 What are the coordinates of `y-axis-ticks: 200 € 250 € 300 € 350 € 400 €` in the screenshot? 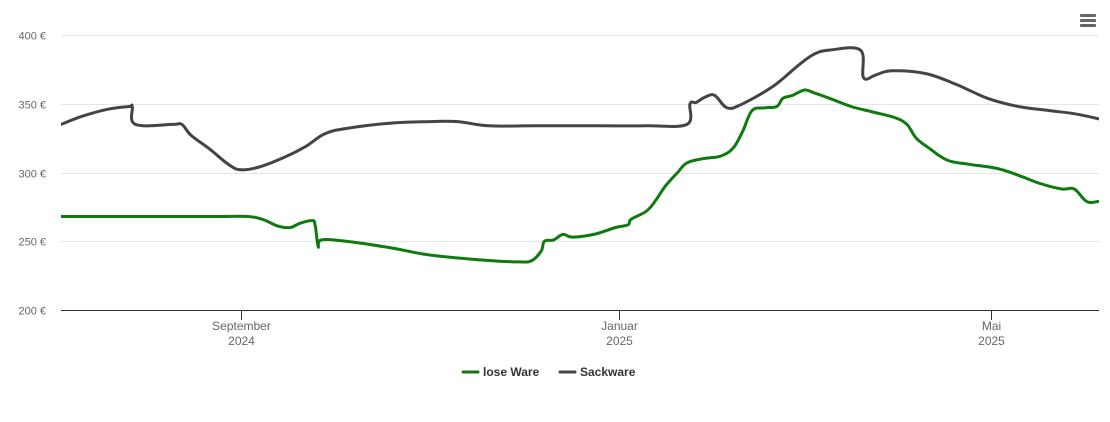 It's located at (32, 174).